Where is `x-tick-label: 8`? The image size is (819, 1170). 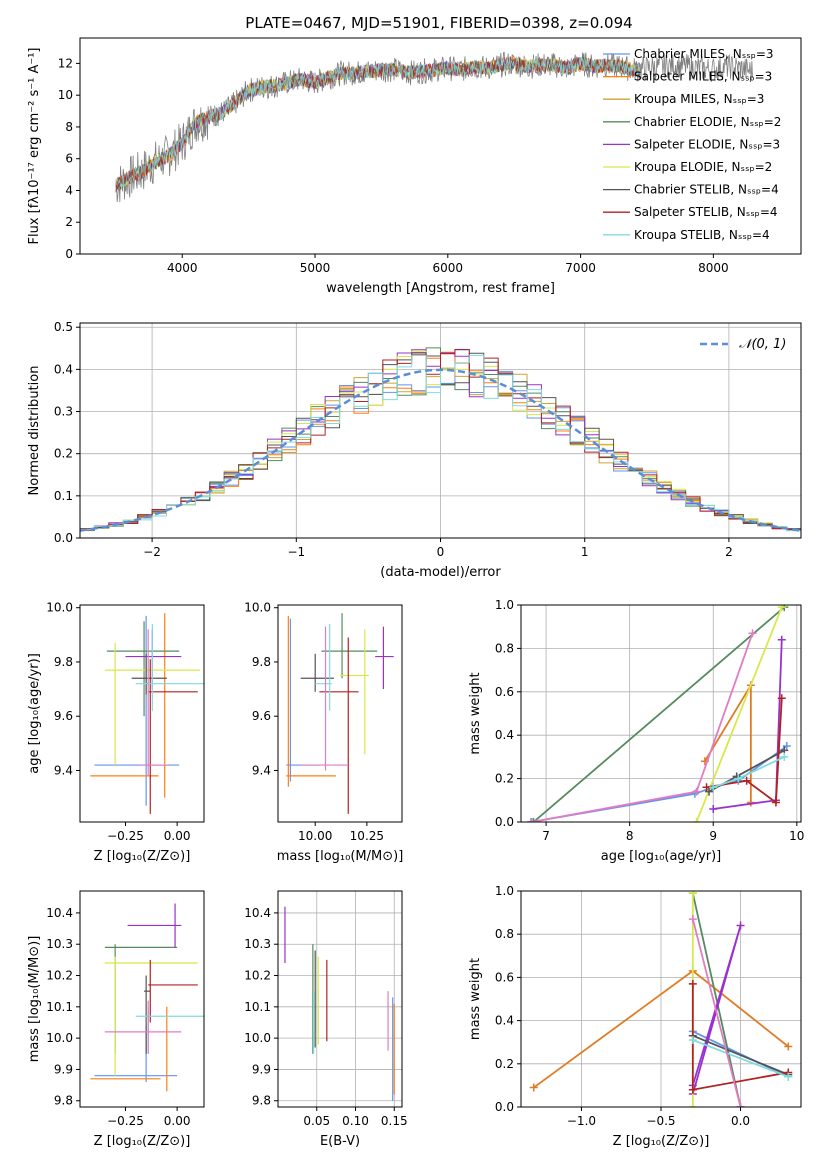
x-tick-label: 8 is located at coordinates (630, 836).